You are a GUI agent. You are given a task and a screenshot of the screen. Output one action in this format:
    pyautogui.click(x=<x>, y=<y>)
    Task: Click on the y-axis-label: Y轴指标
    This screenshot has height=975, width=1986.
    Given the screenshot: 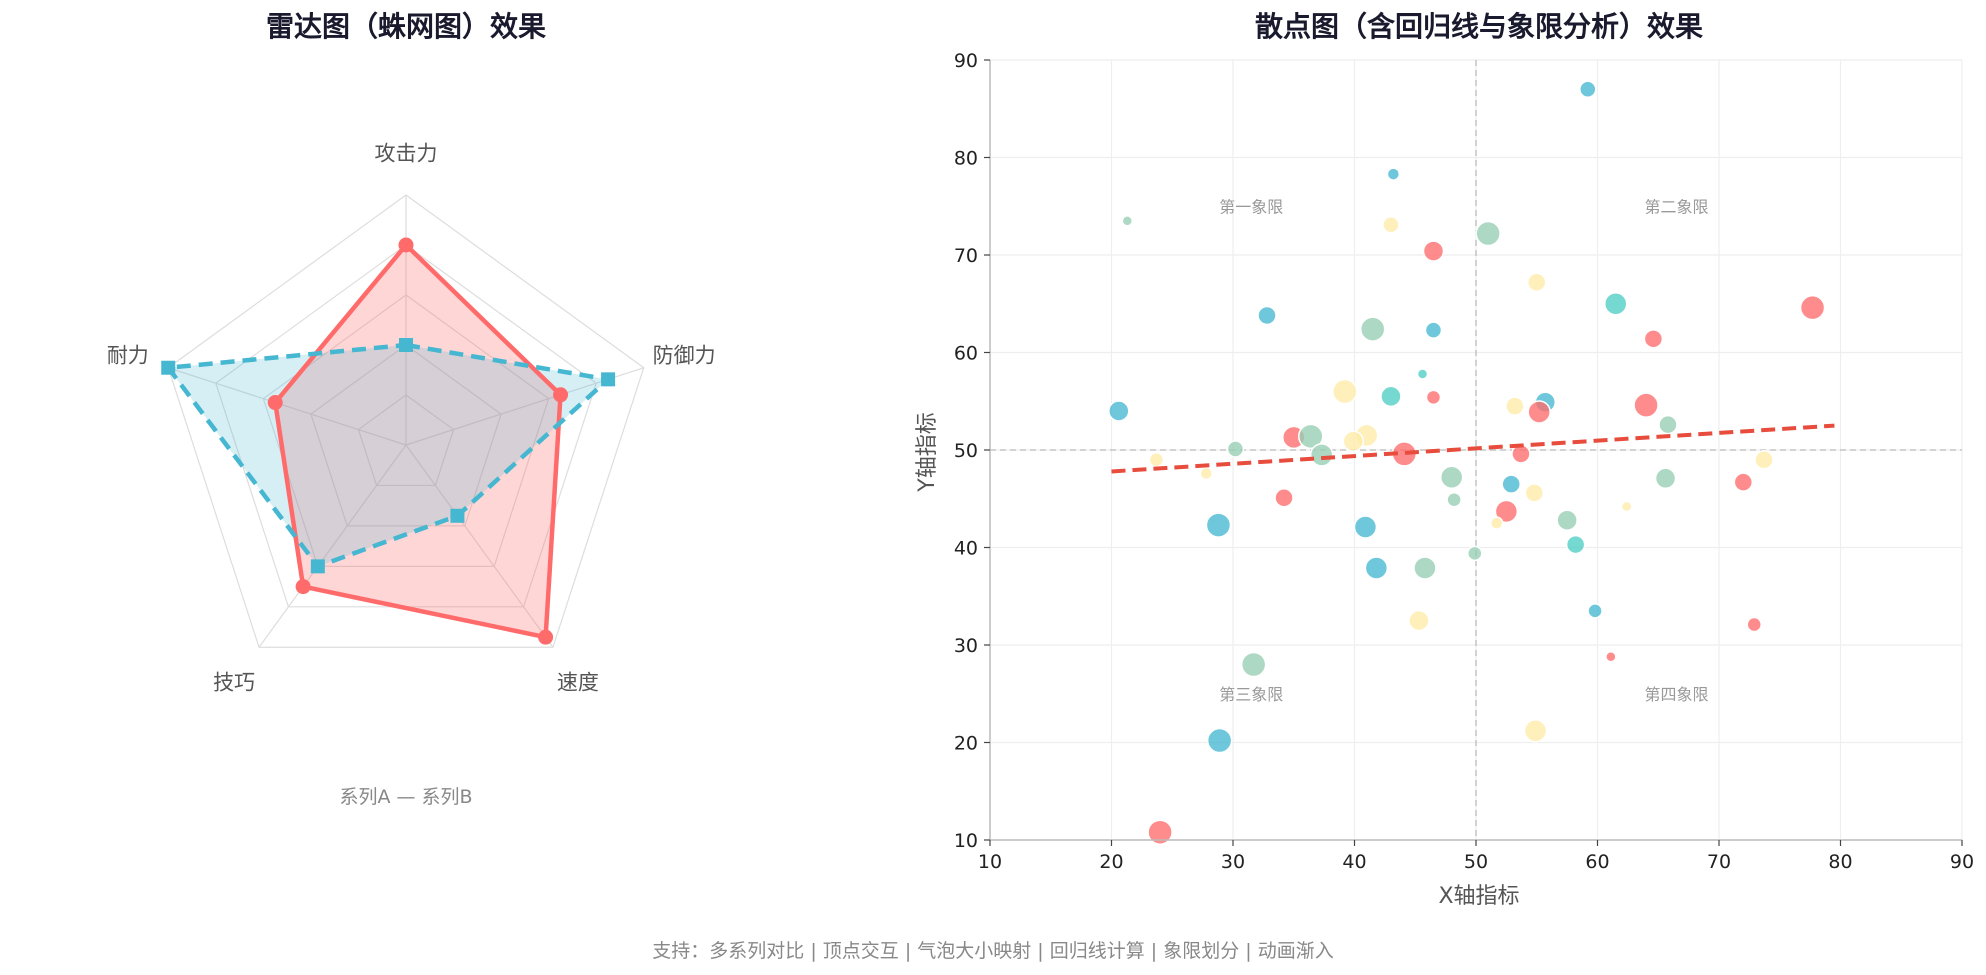 What is the action you would take?
    pyautogui.click(x=927, y=452)
    